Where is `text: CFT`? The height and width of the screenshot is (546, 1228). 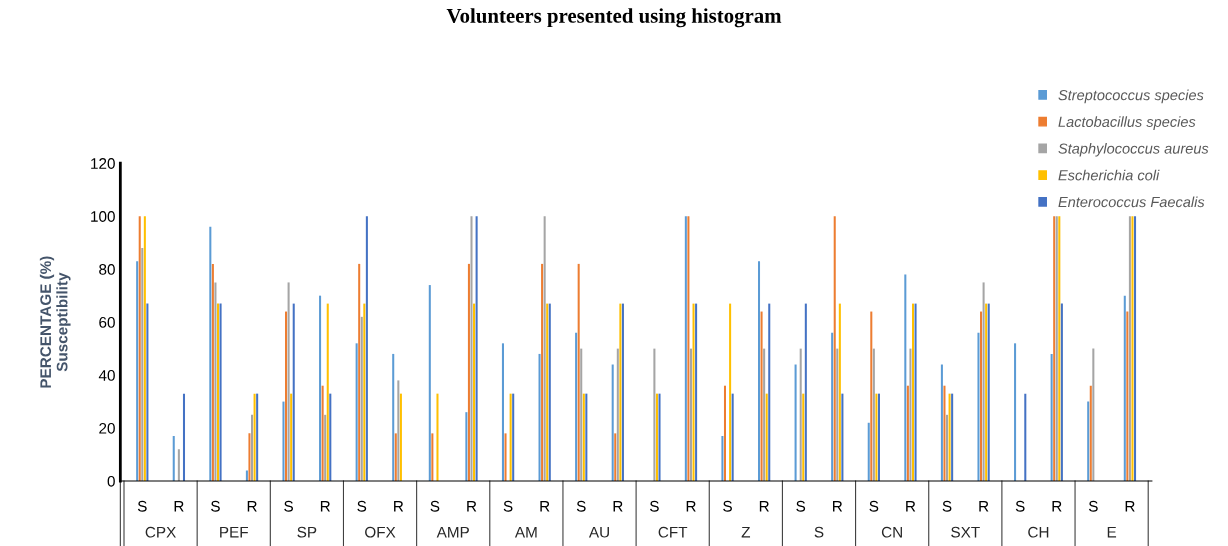 text: CFT is located at coordinates (673, 532).